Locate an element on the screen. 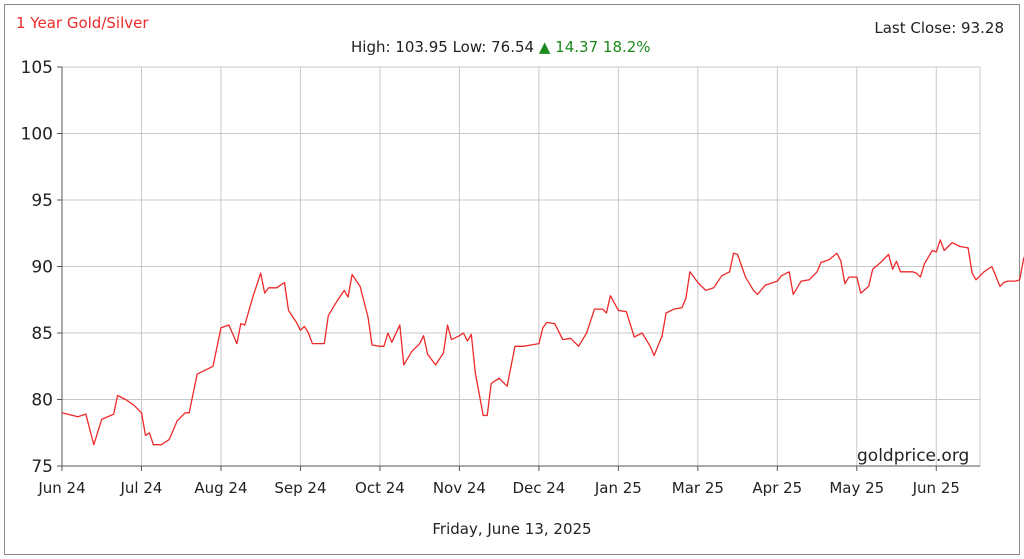  last-close-label: Last Close: 93.28 is located at coordinates (939, 28).